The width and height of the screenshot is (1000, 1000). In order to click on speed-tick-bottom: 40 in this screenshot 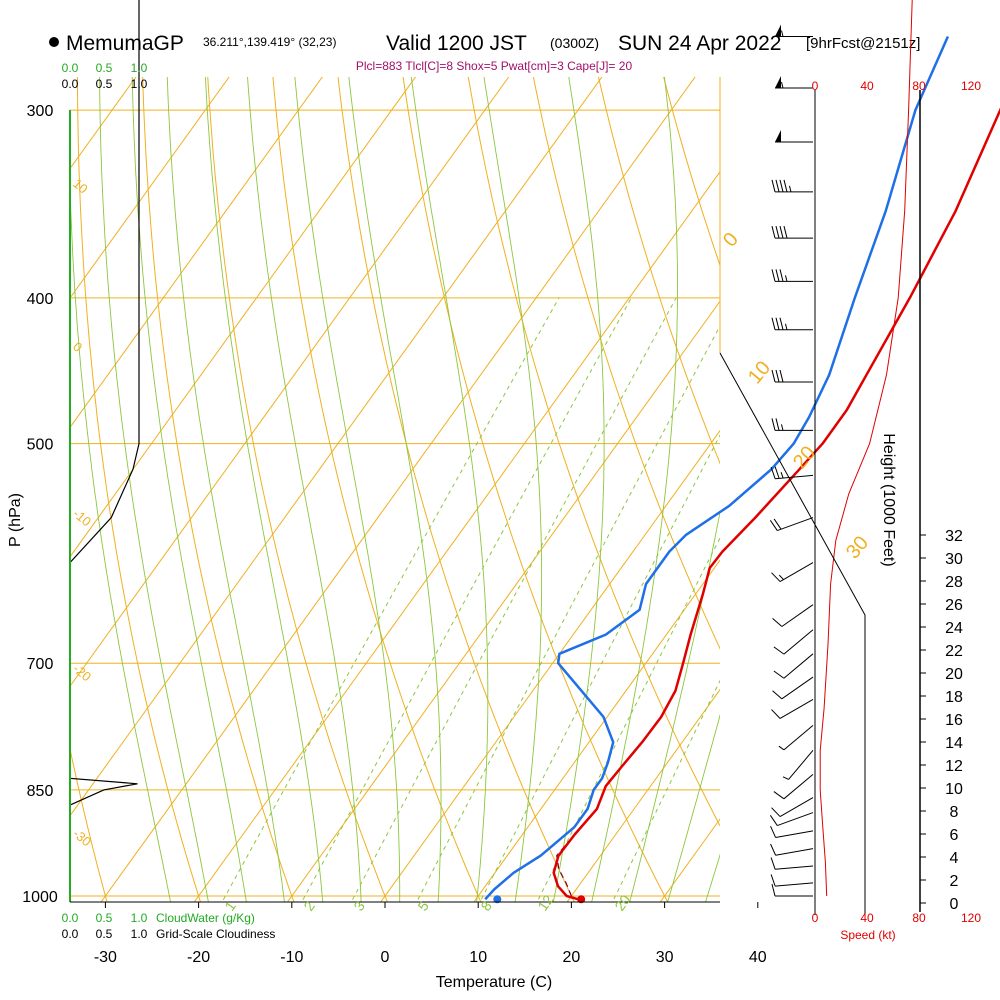, I will do `click(867, 918)`.